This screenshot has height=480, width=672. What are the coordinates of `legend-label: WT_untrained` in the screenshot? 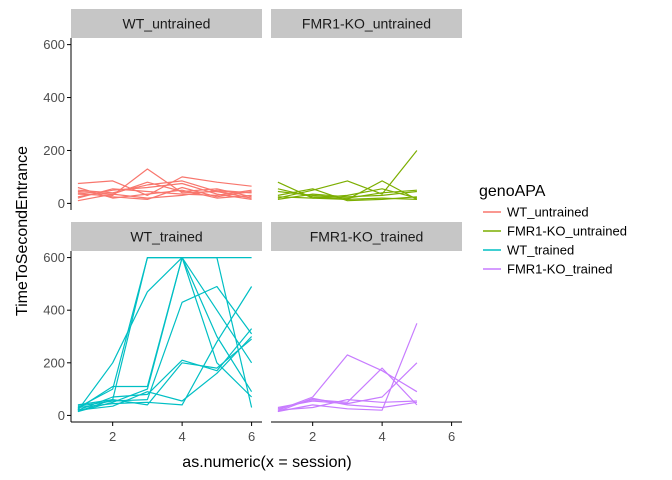 It's located at (548, 212).